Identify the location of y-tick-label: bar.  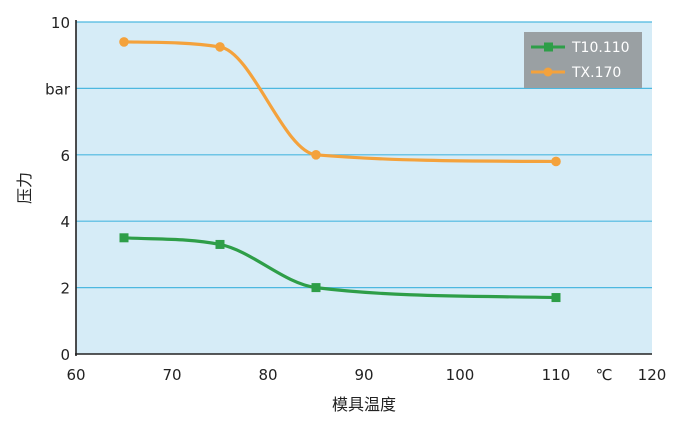
(58, 89).